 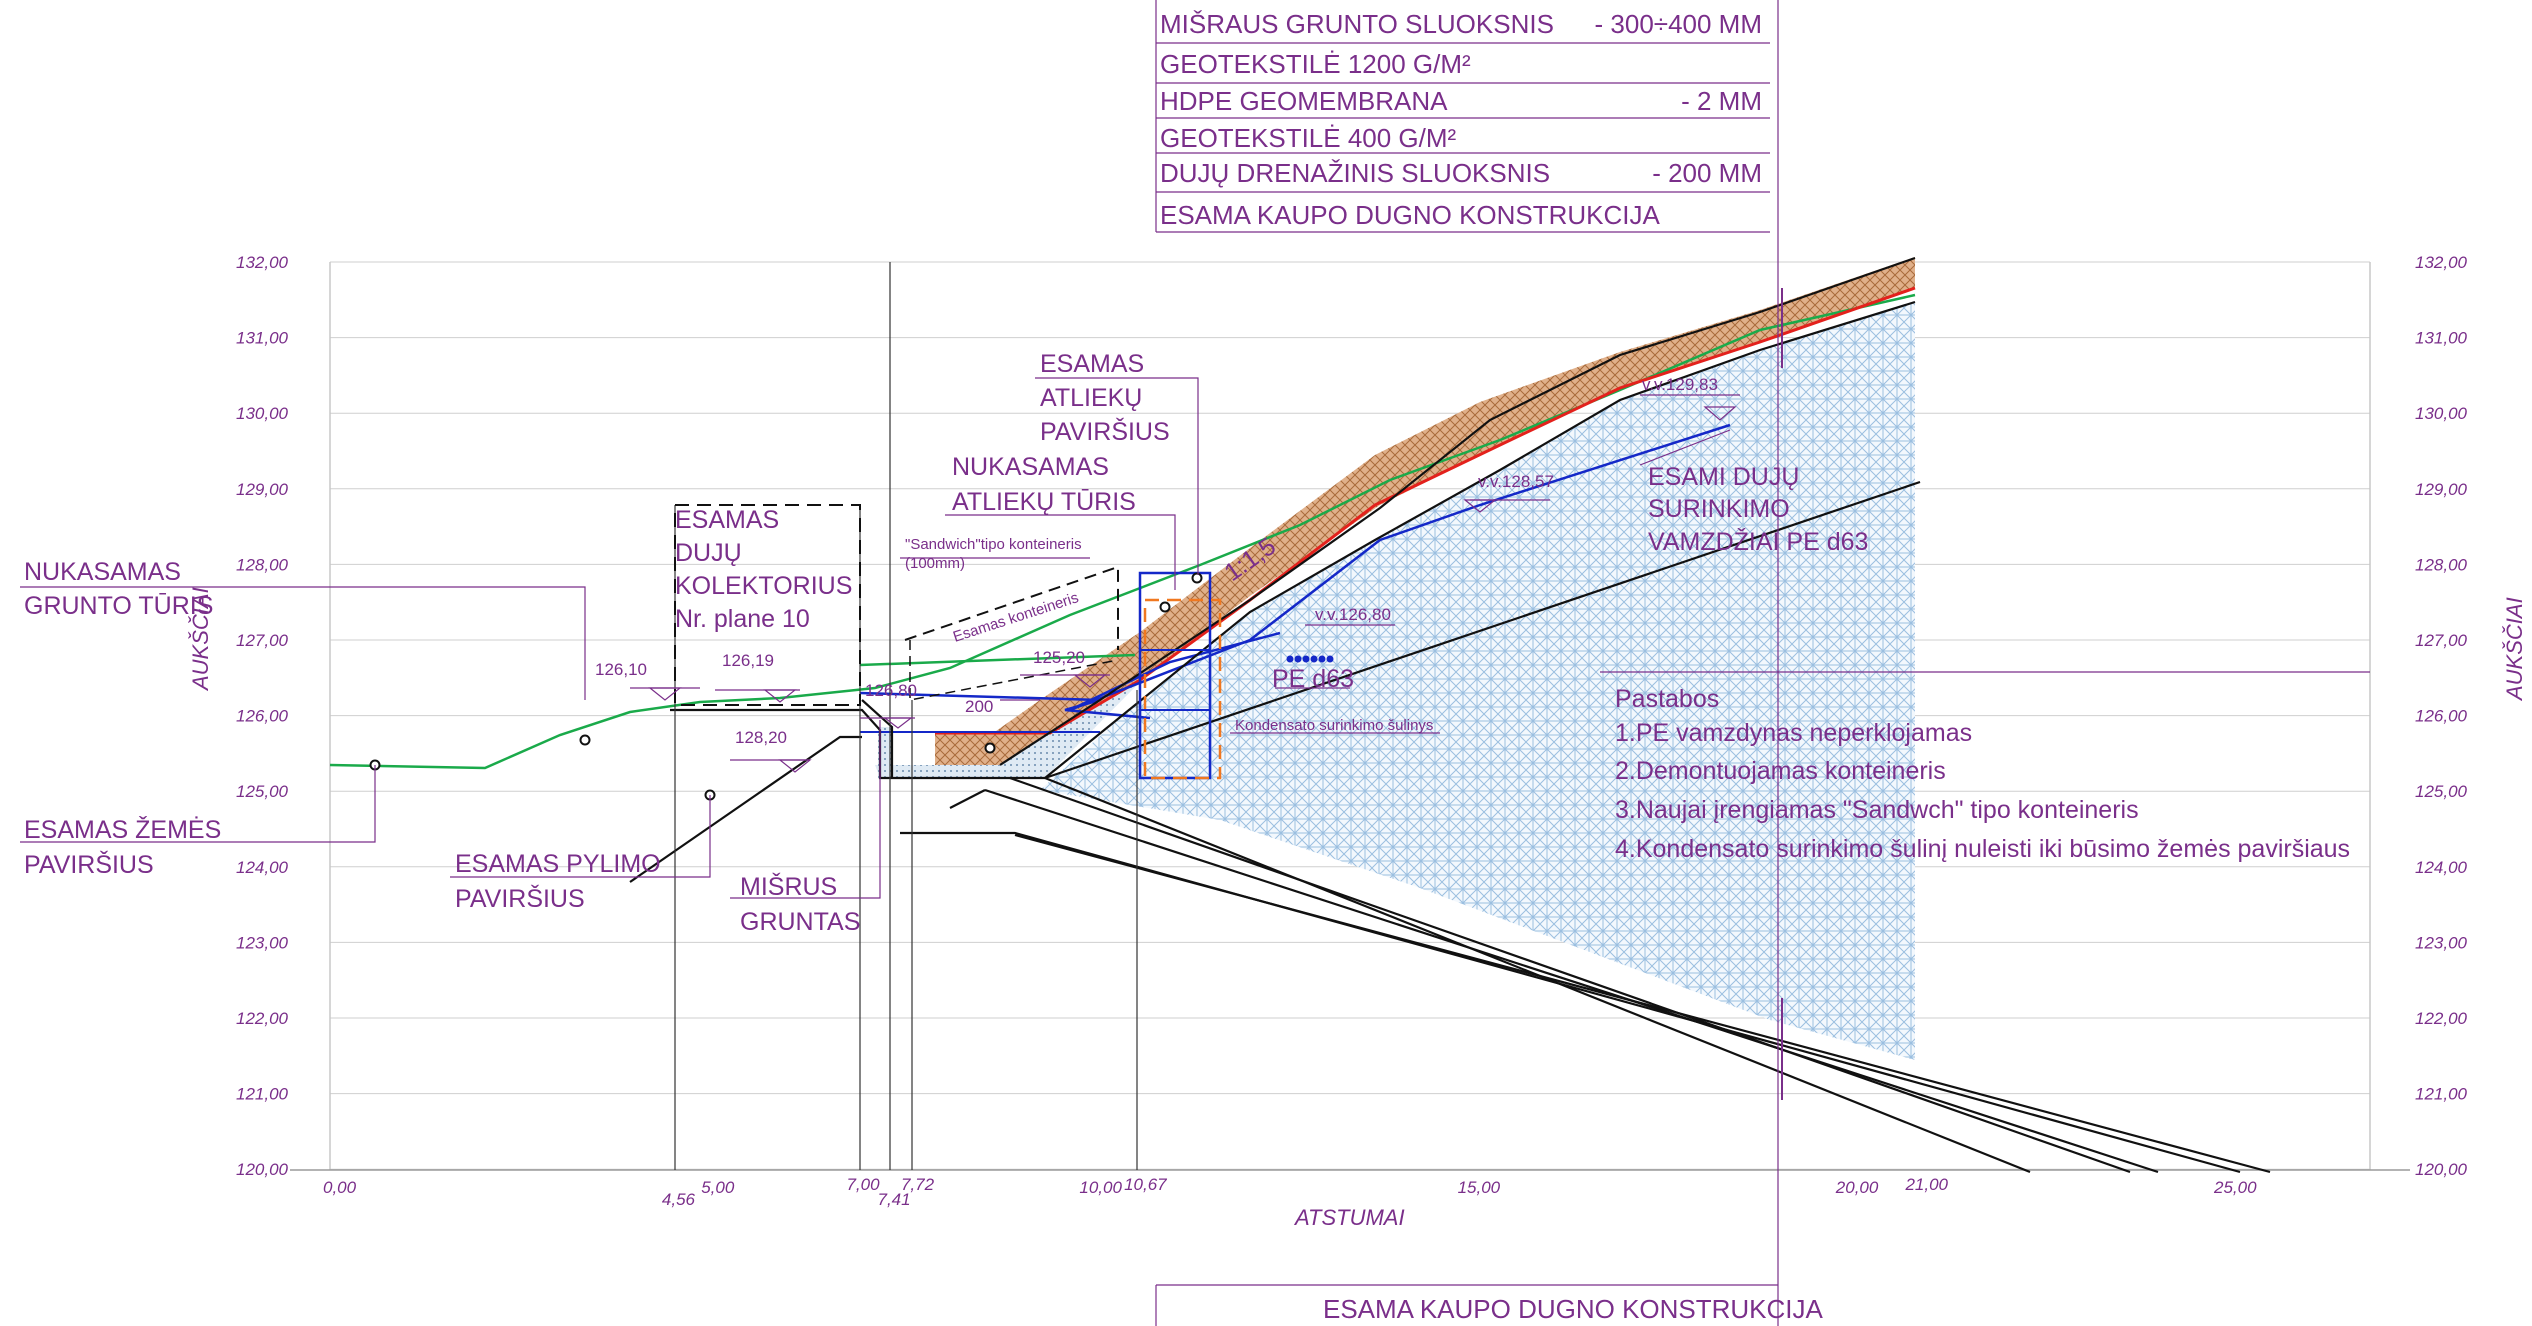 What do you see at coordinates (742, 619) in the screenshot?
I see `label-line: Nr. plane 10` at bounding box center [742, 619].